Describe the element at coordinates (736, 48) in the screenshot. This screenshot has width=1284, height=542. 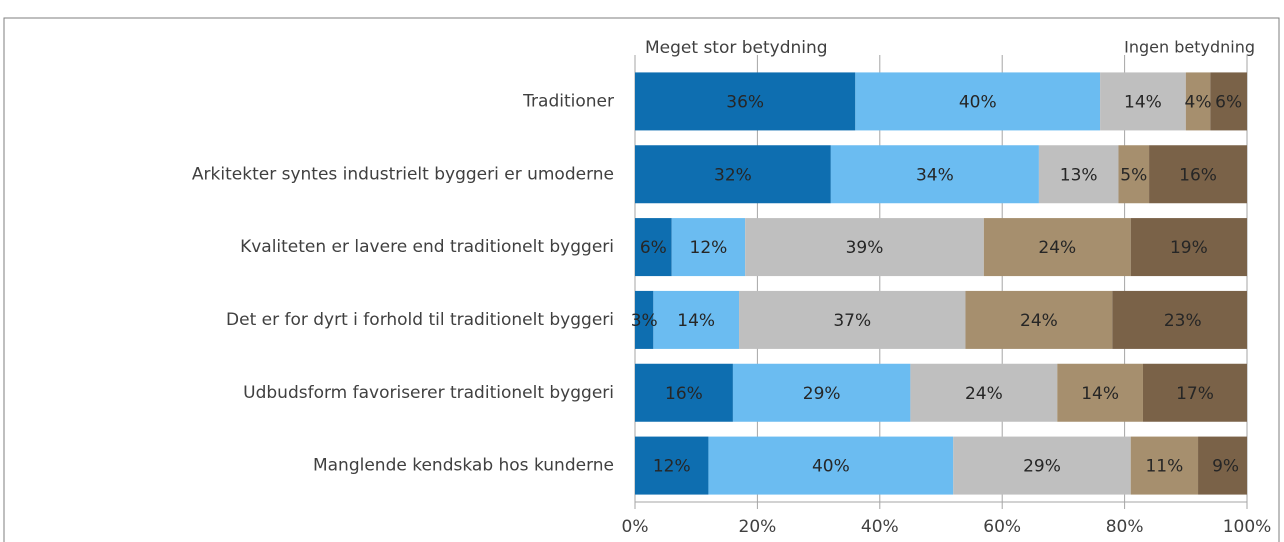
I see `annotation: Meget stor betydning` at that location.